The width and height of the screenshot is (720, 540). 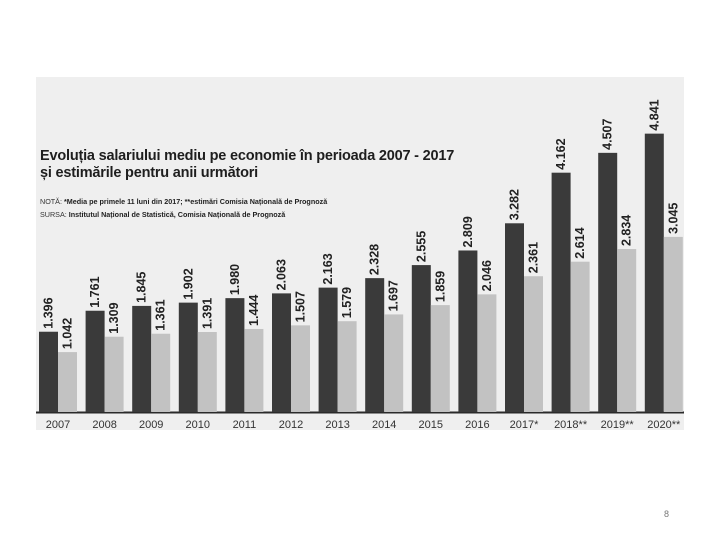 I want to click on bar-2007-s2, so click(x=67, y=382).